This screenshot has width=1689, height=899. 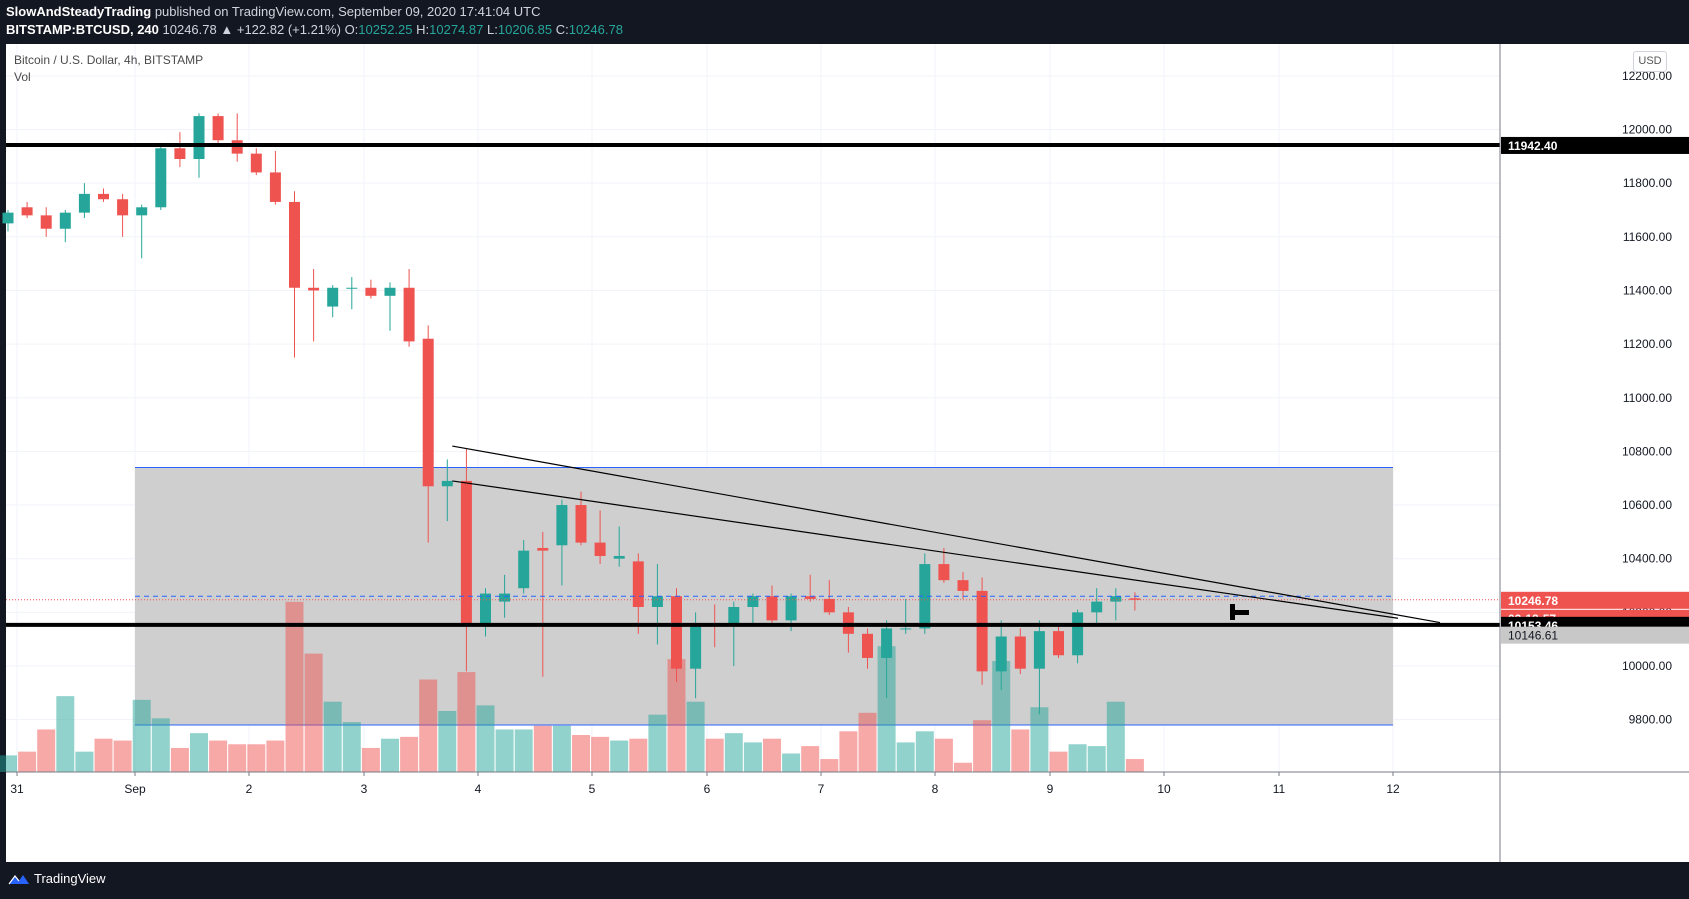 What do you see at coordinates (1647, 290) in the screenshot?
I see `y-tick-label: 11400.00` at bounding box center [1647, 290].